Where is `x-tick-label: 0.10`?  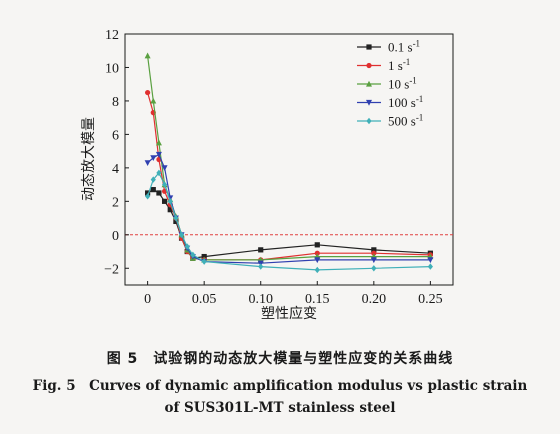 x-tick-label: 0.10 is located at coordinates (260, 299).